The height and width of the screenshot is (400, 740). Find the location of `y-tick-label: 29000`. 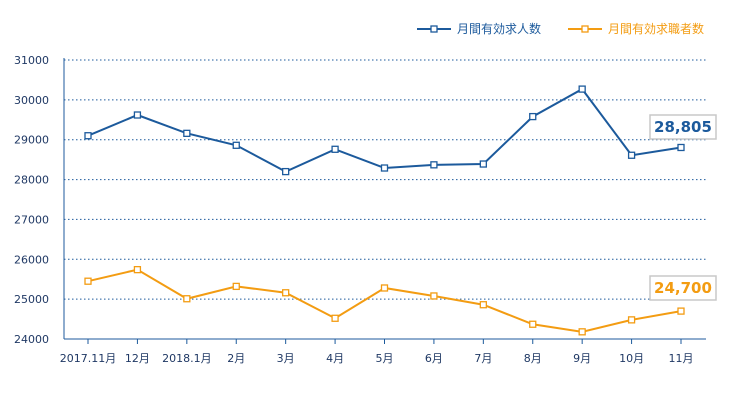

y-tick-label: 29000 is located at coordinates (31, 140).